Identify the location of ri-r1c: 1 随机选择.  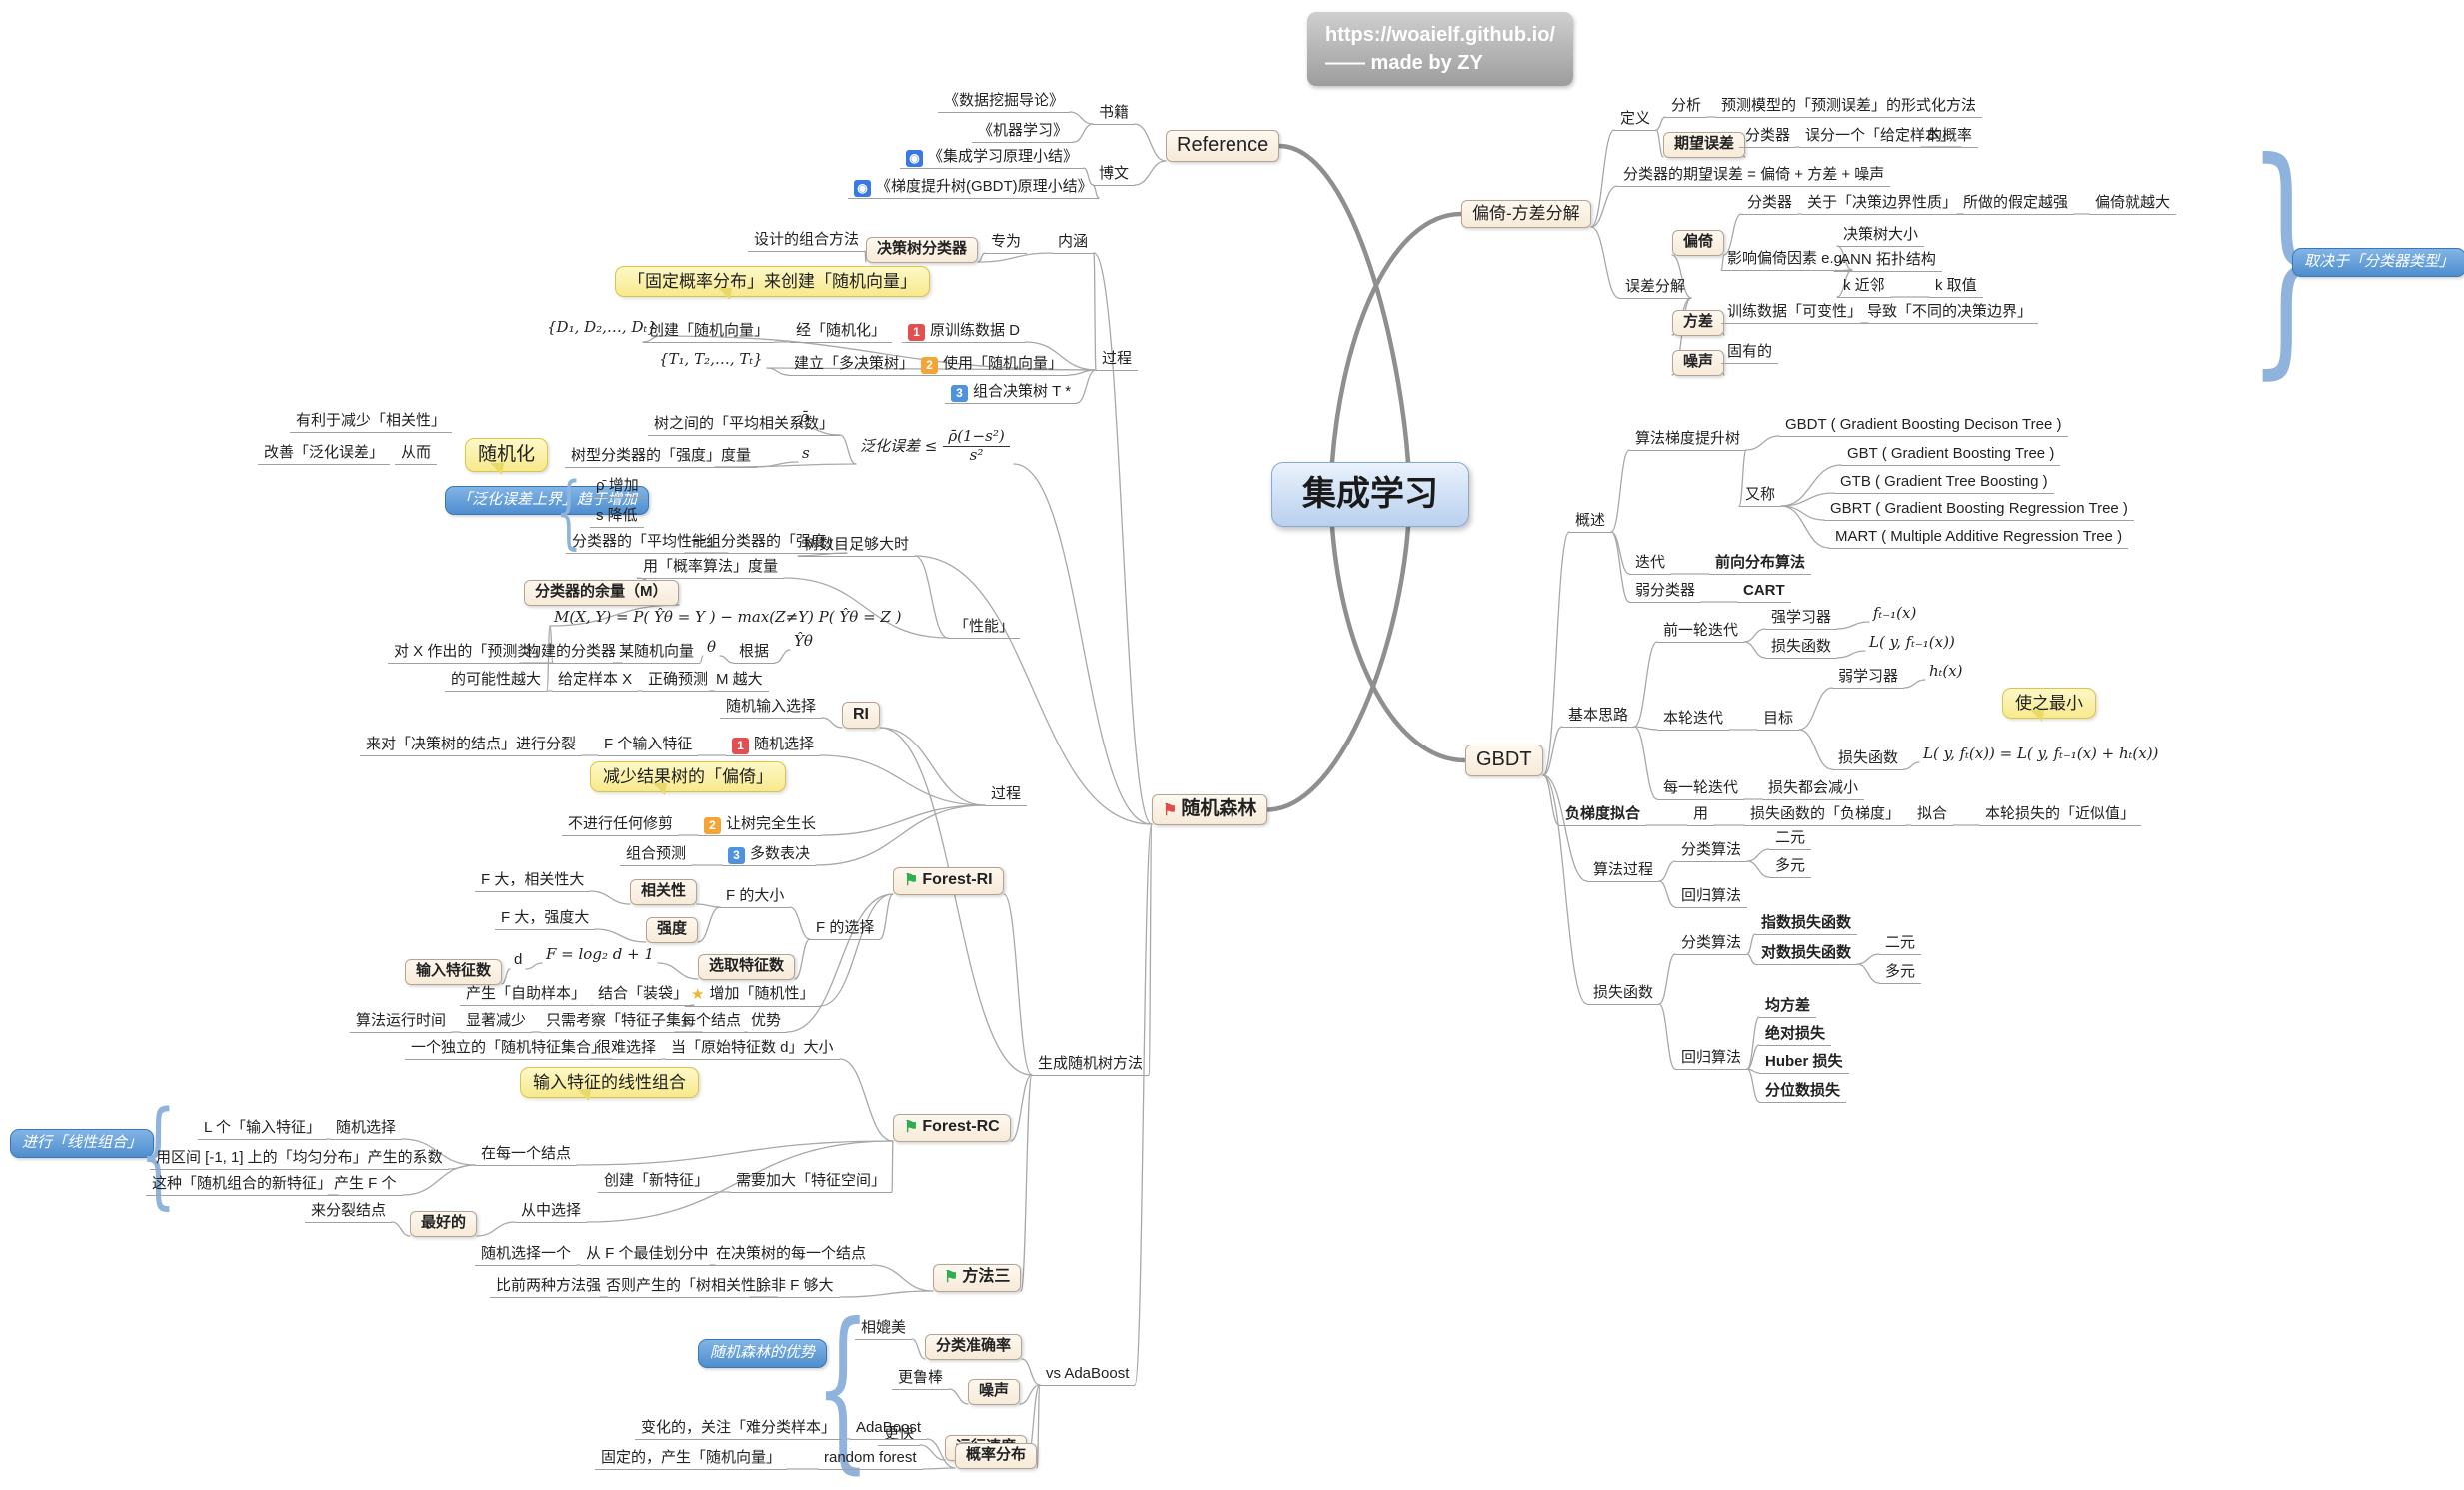
(773, 746).